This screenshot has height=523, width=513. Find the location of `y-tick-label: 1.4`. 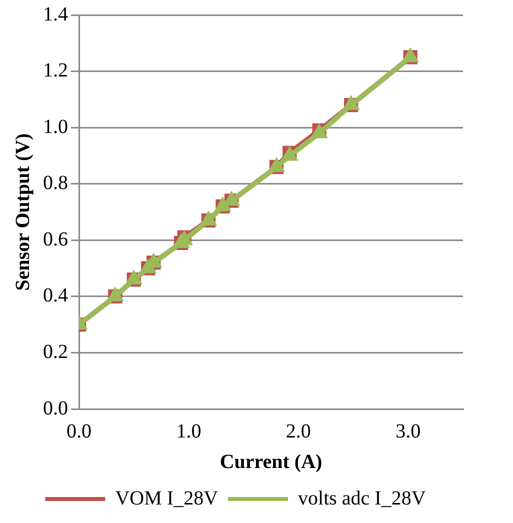

y-tick-label: 1.4 is located at coordinates (55, 14).